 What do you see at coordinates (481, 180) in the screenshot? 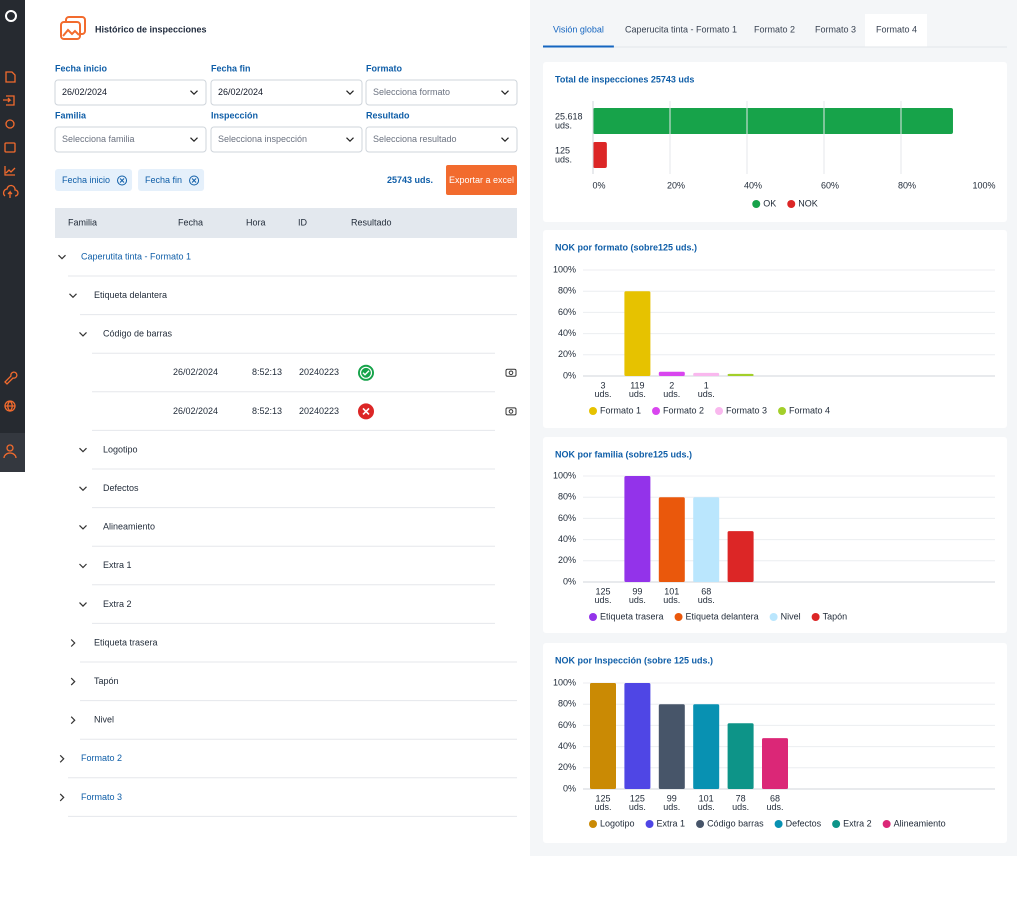
I see `export-button` at bounding box center [481, 180].